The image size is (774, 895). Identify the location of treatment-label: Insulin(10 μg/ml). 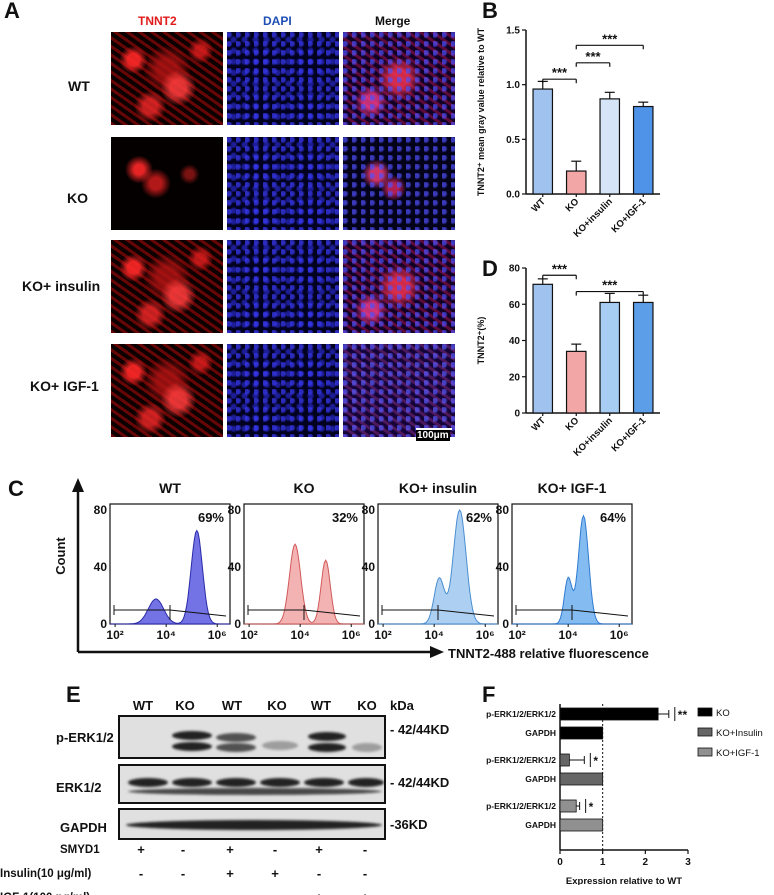
(46, 874).